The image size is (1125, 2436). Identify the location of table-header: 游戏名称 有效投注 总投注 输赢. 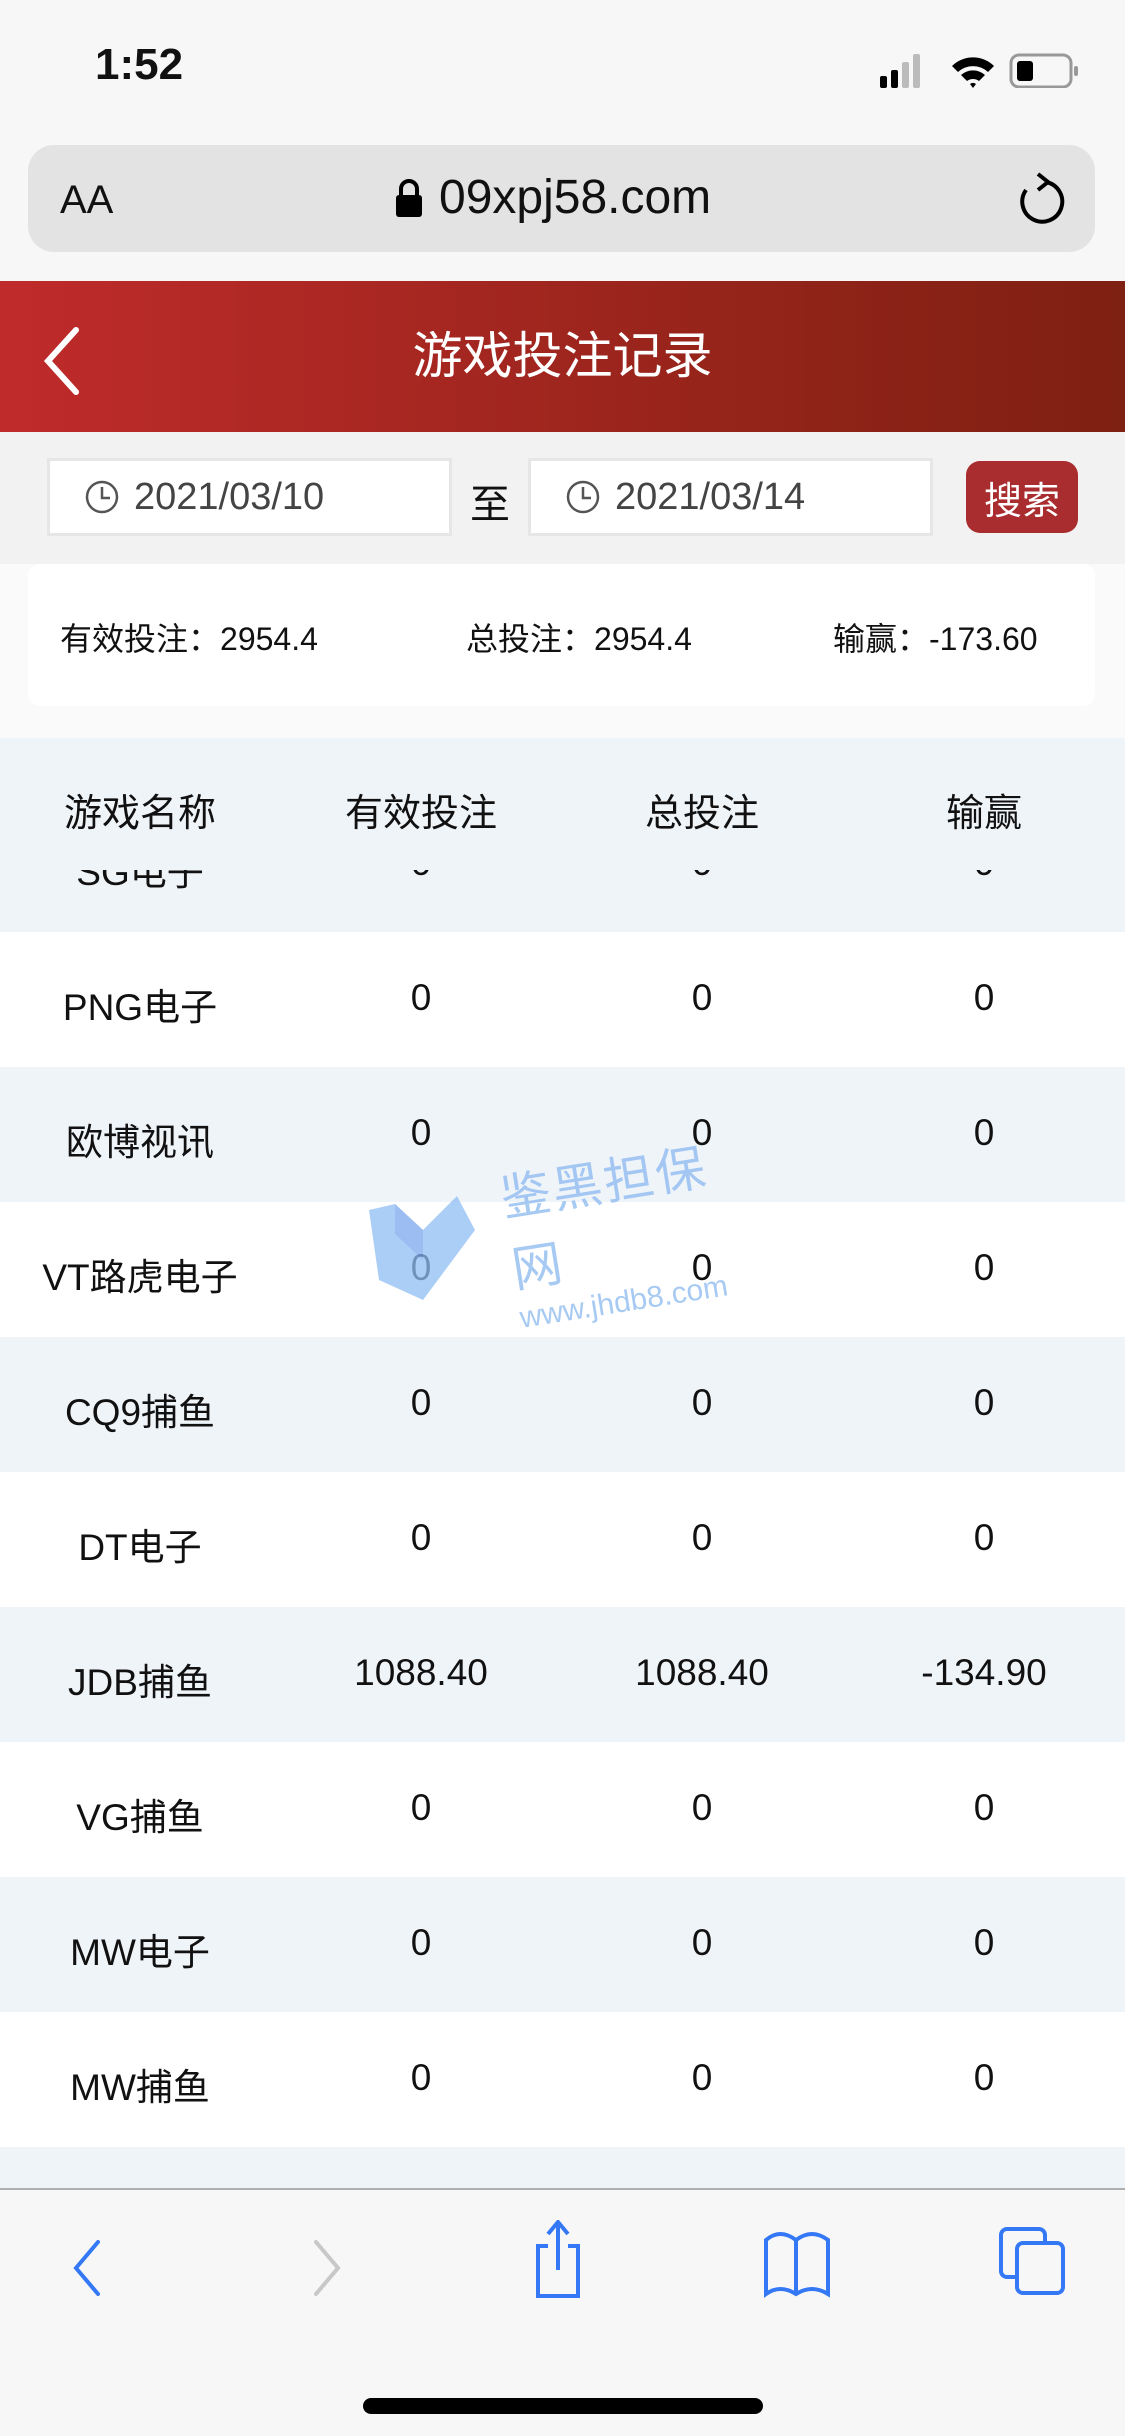
(562, 804).